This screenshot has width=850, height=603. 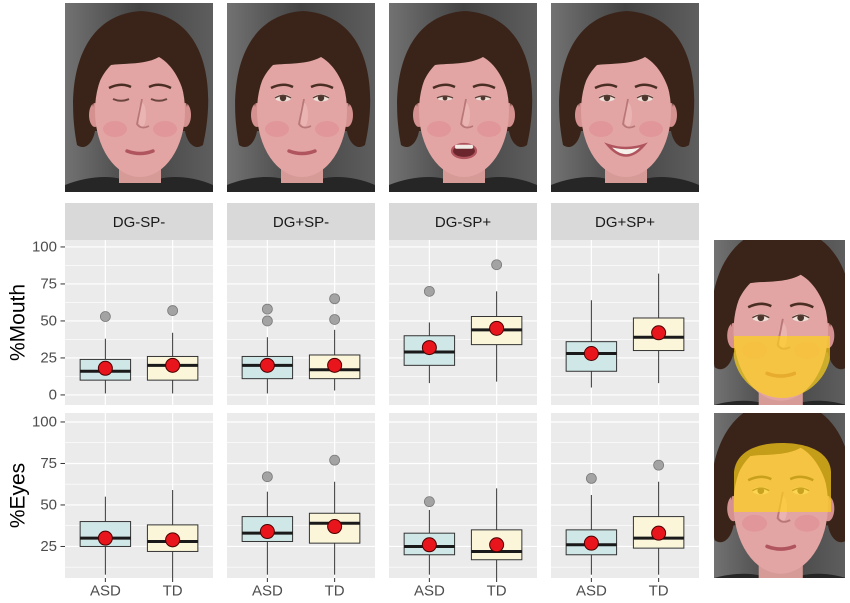 I want to click on mouth-y-tick-label: 25, so click(x=48, y=357).